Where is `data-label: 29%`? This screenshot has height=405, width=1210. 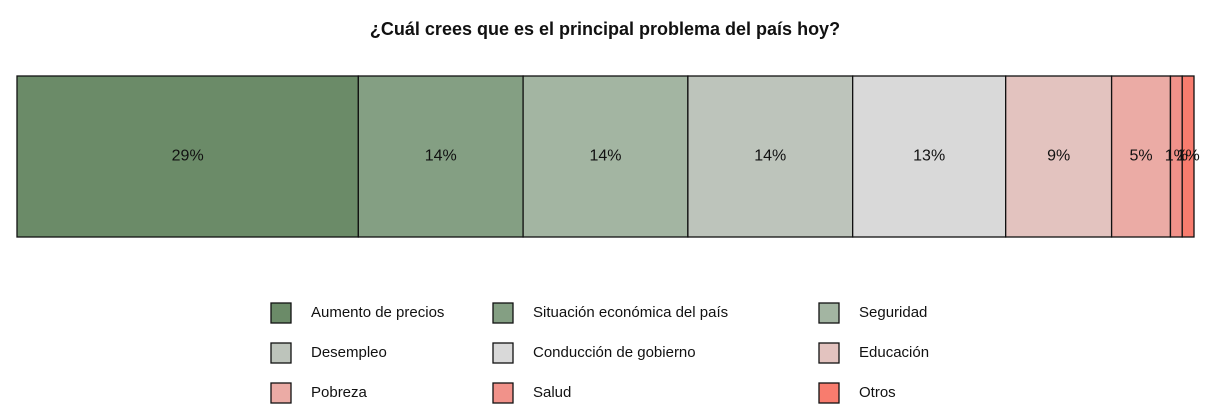
data-label: 29% is located at coordinates (188, 156).